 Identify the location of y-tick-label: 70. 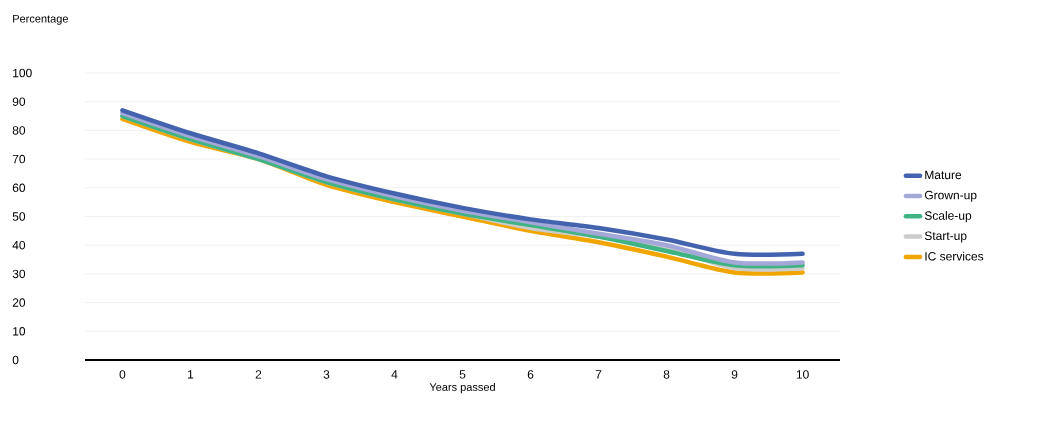
(19, 159).